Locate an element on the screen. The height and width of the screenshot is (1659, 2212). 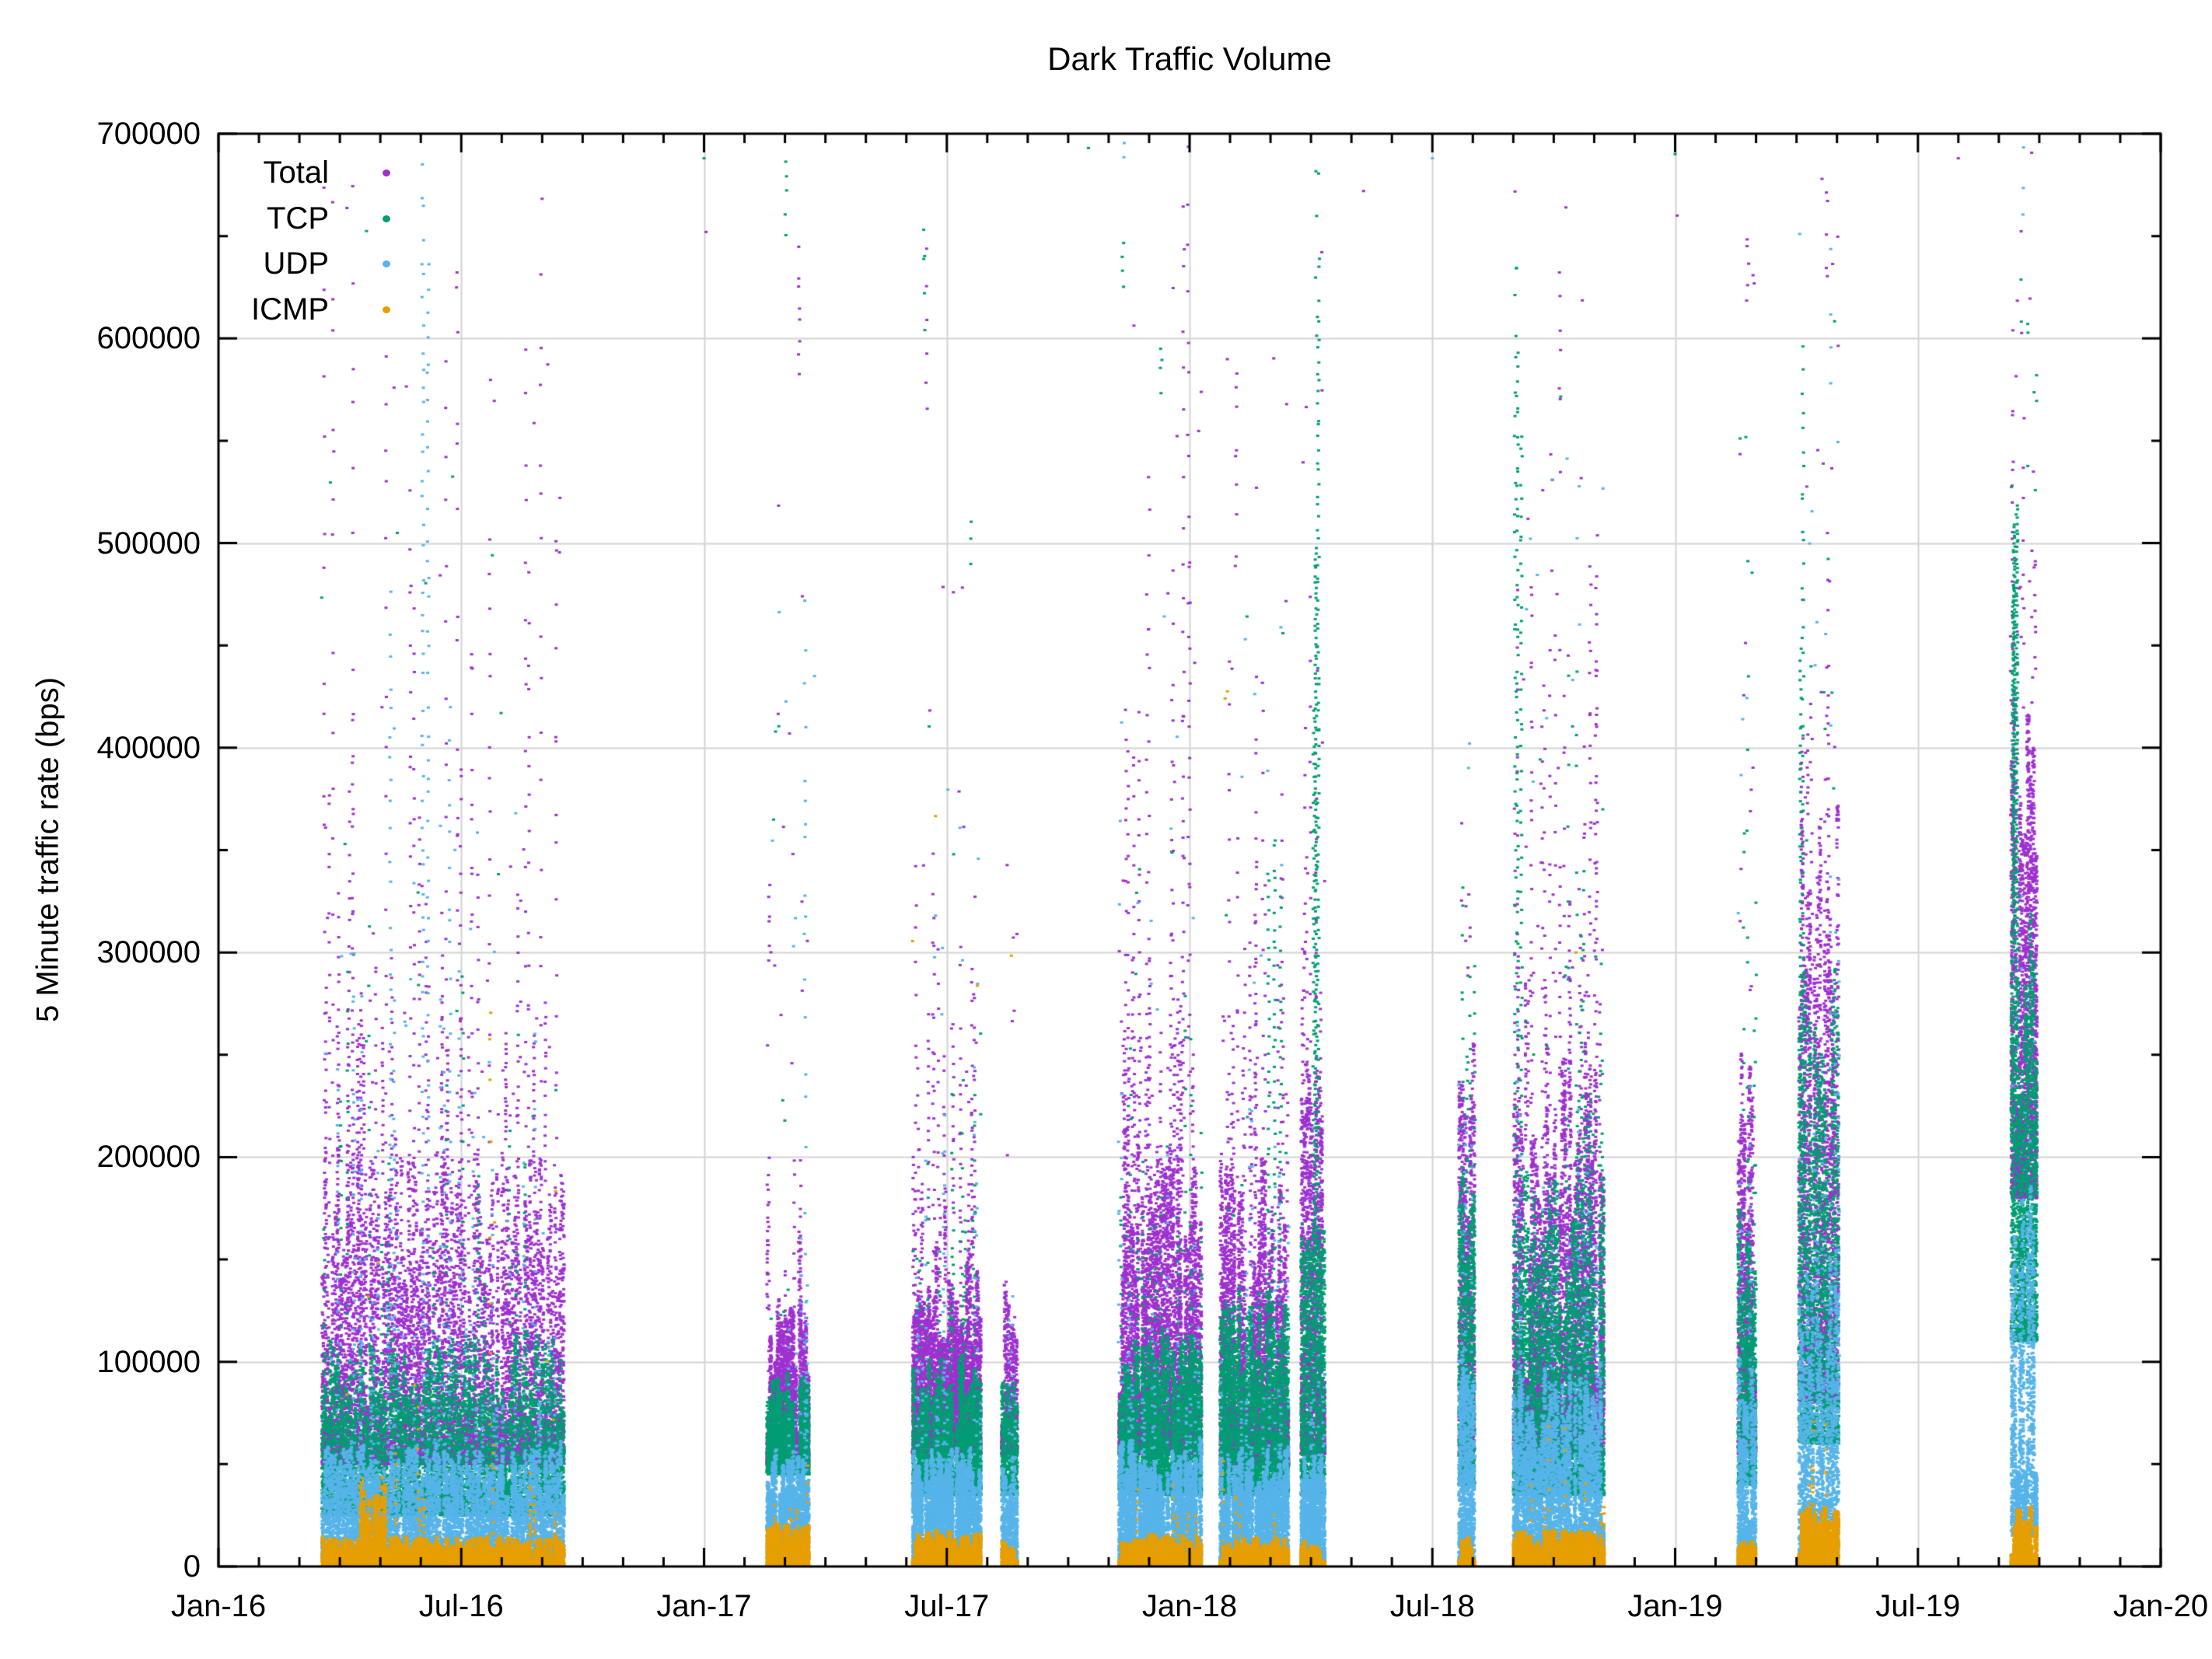
legend-marker-tcp-icon is located at coordinates (386, 218).